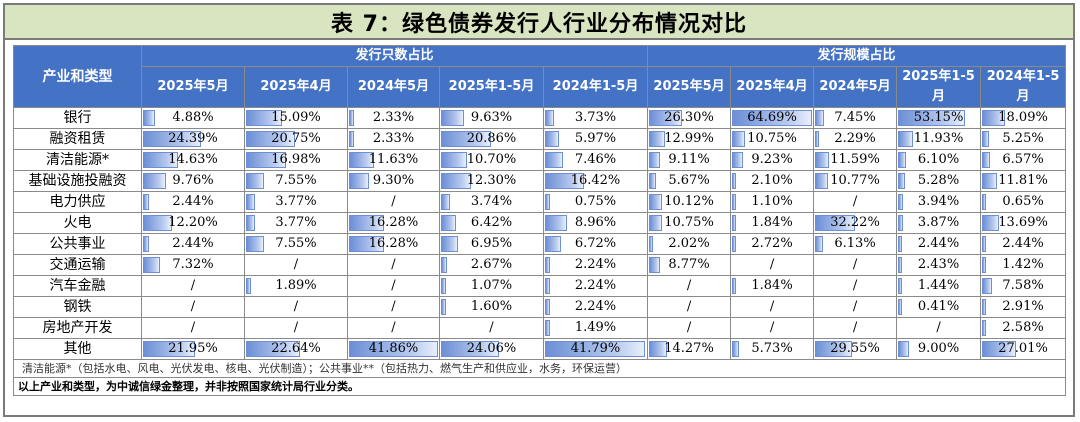 The height and width of the screenshot is (422, 1080). Describe the element at coordinates (193, 202) in the screenshot. I see `count-share-cell: 2.44%` at that location.